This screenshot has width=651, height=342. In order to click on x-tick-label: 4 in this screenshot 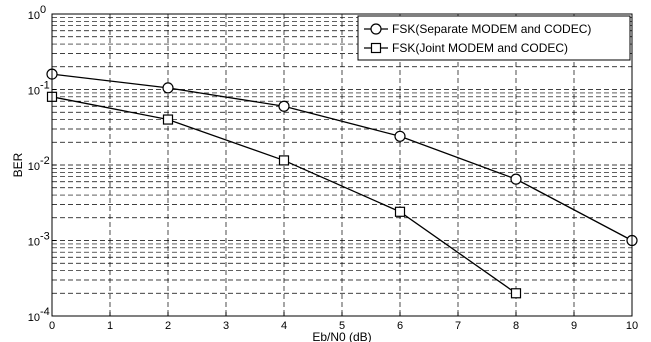, I will do `click(284, 326)`.